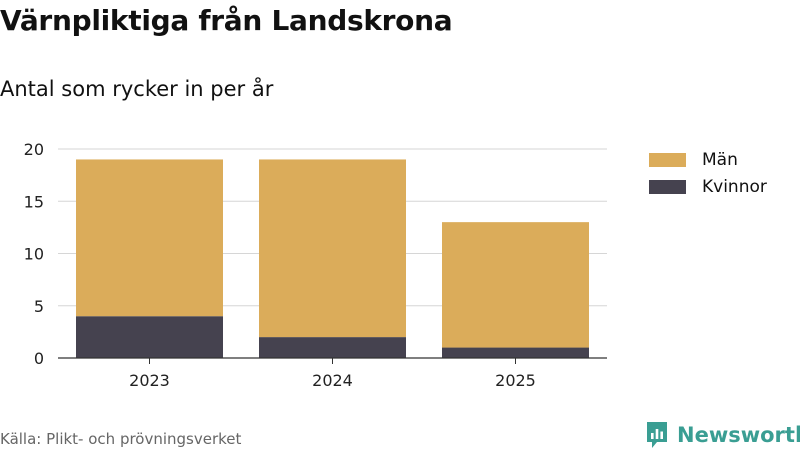  I want to click on legend-swatch-women, so click(667, 186).